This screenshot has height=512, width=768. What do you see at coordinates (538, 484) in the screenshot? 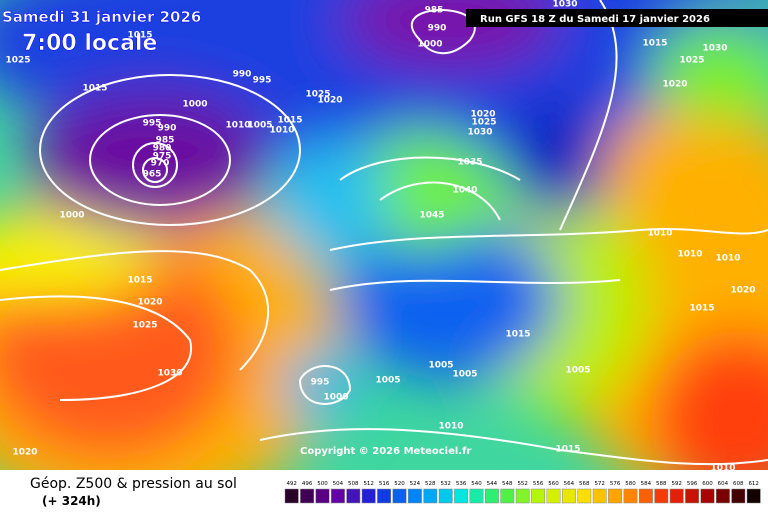
I see `legend-label: 556` at bounding box center [538, 484].